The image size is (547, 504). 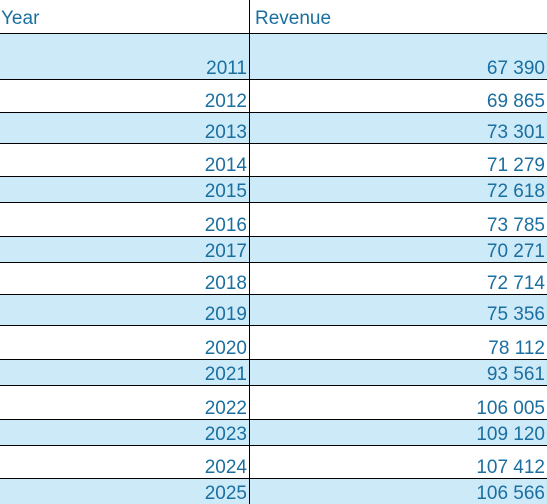 I want to click on table-row: 2019 75 356, so click(x=273, y=310).